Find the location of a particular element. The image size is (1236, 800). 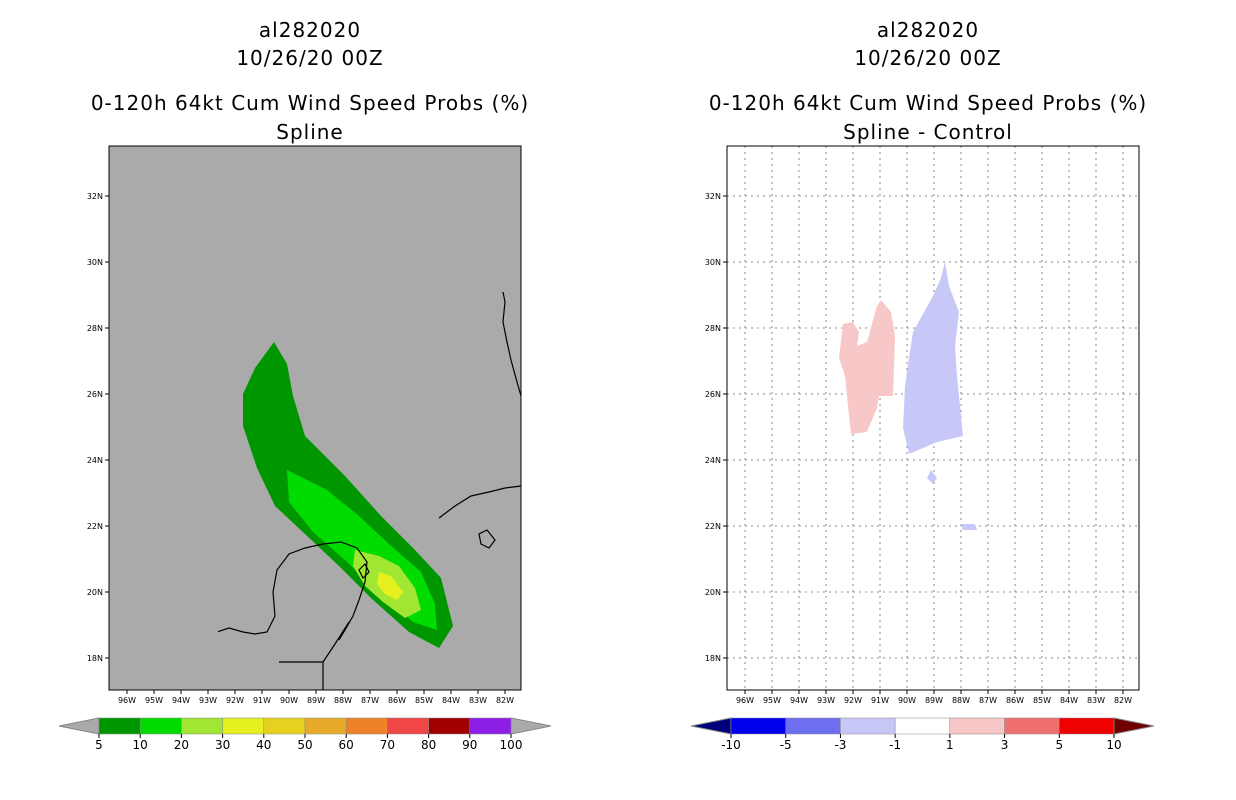

colorbar-label: 40 is located at coordinates (263, 745).